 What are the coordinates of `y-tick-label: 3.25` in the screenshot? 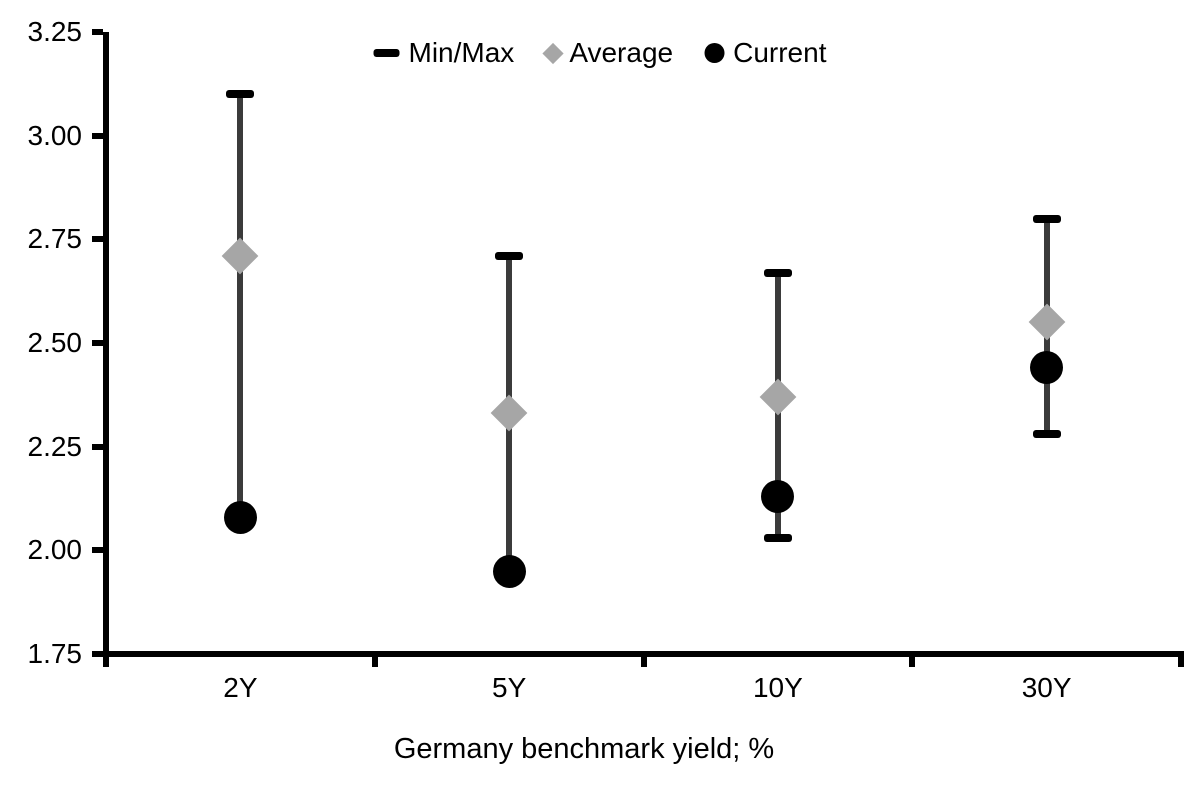 It's located at (55, 31).